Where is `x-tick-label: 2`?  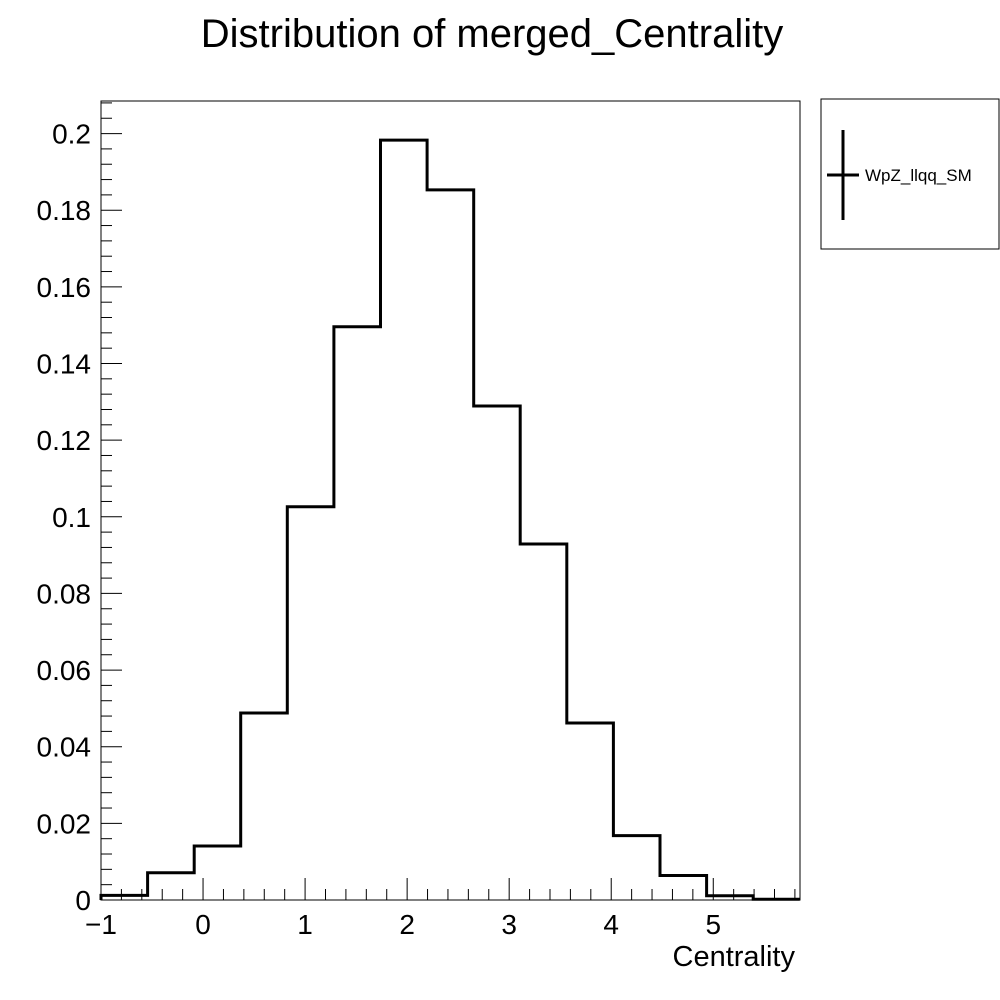 x-tick-label: 2 is located at coordinates (407, 924).